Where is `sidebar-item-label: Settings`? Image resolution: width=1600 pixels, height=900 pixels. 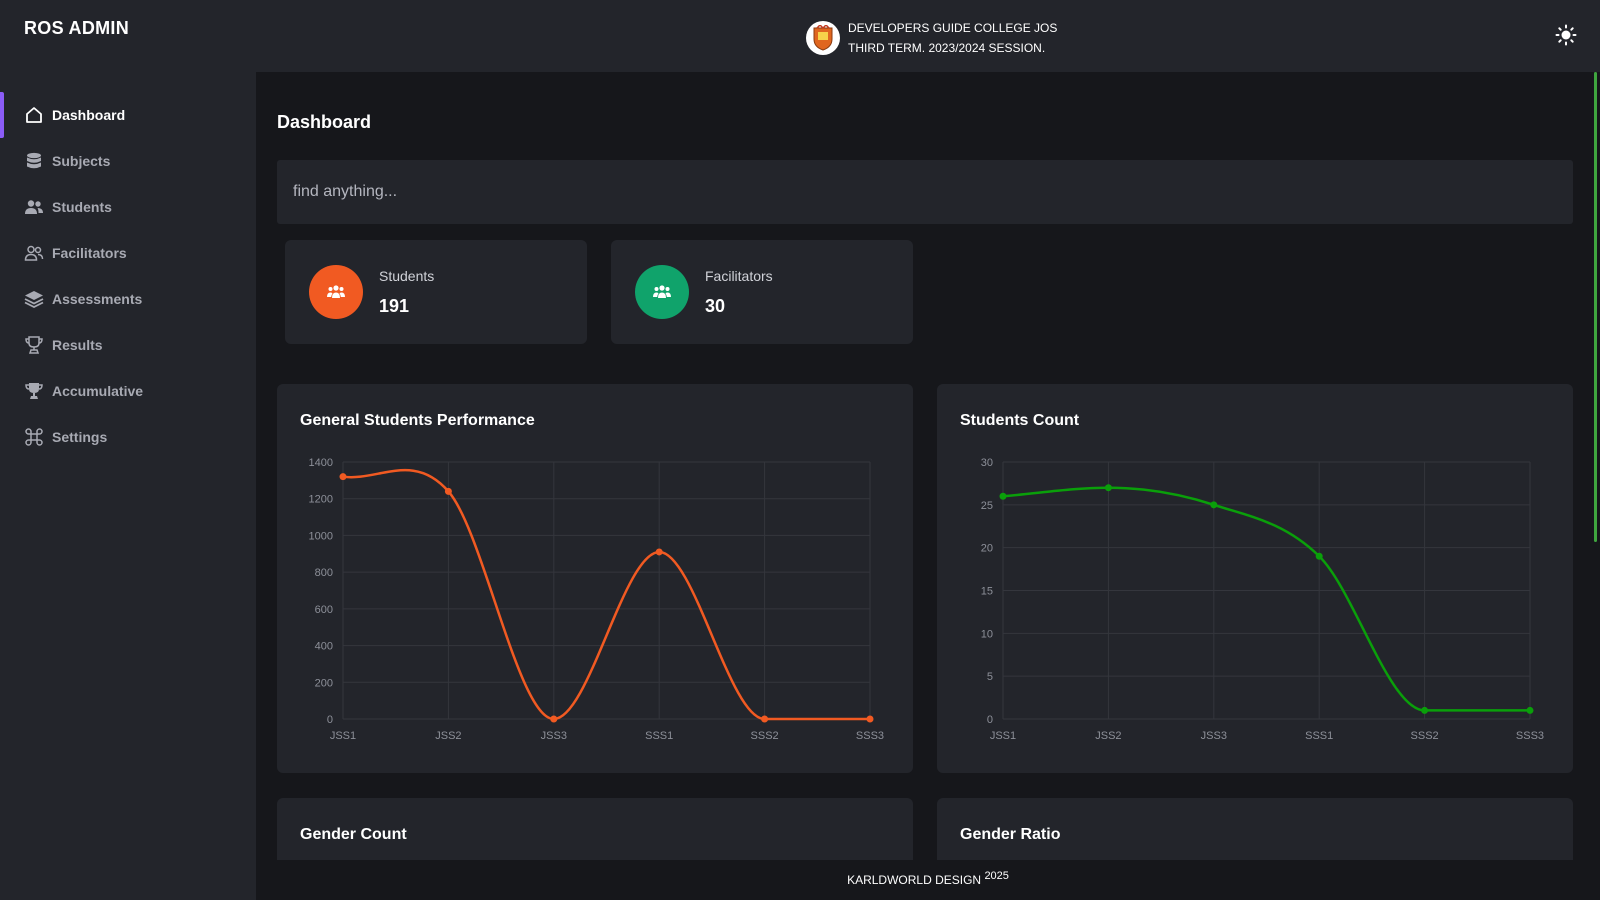 sidebar-item-label: Settings is located at coordinates (80, 437).